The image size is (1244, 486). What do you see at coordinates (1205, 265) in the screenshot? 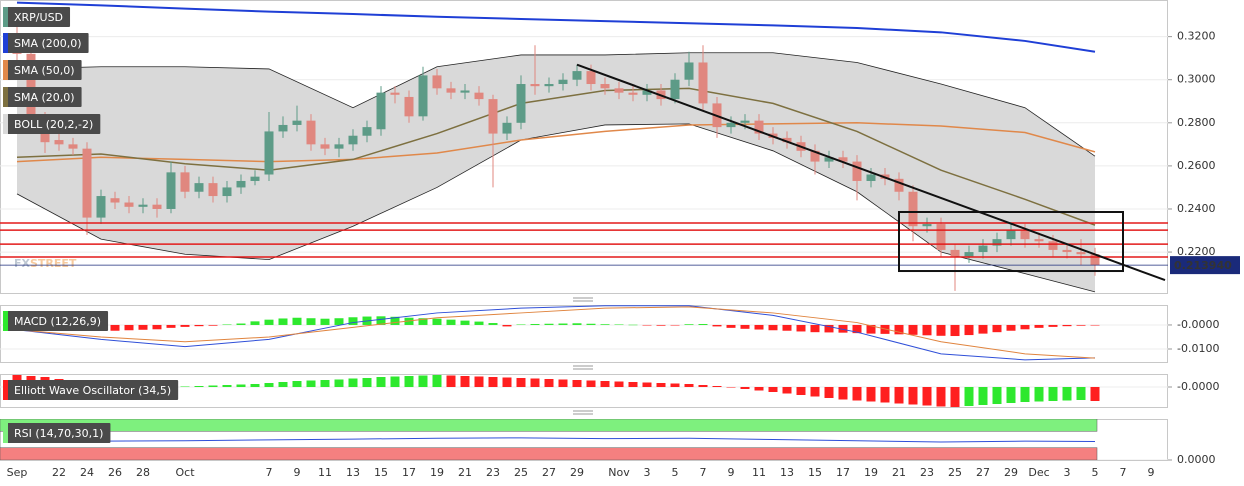
I see `price-label-box` at bounding box center [1205, 265].